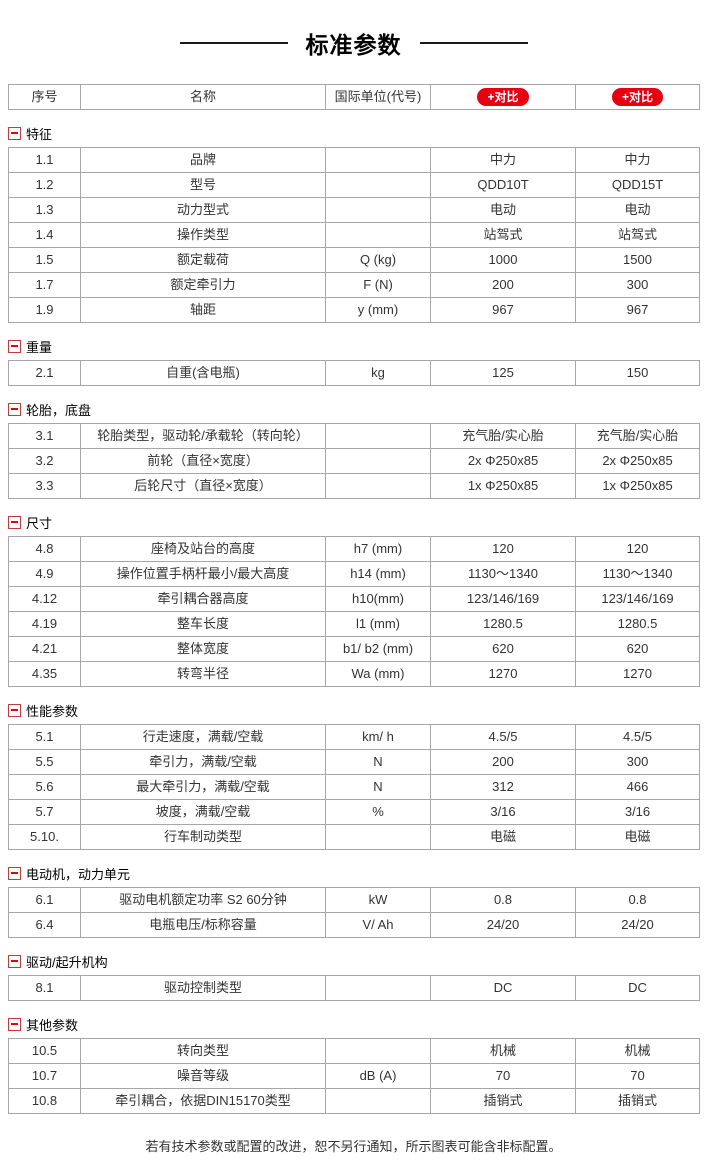 This screenshot has width=716, height=1163. I want to click on table-row: 1.4 操作类型 站驾式 站驾式, so click(354, 235).